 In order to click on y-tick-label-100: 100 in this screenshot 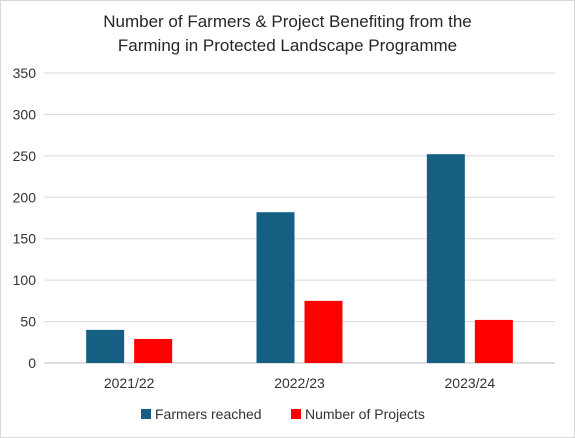, I will do `click(25, 280)`.